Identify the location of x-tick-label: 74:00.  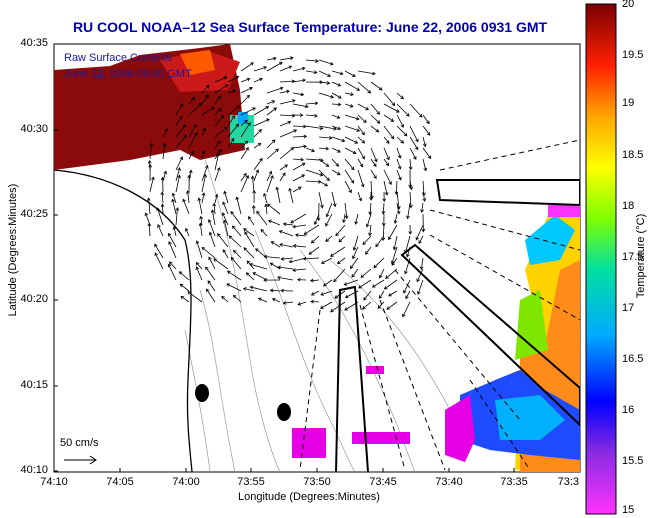
(186, 482).